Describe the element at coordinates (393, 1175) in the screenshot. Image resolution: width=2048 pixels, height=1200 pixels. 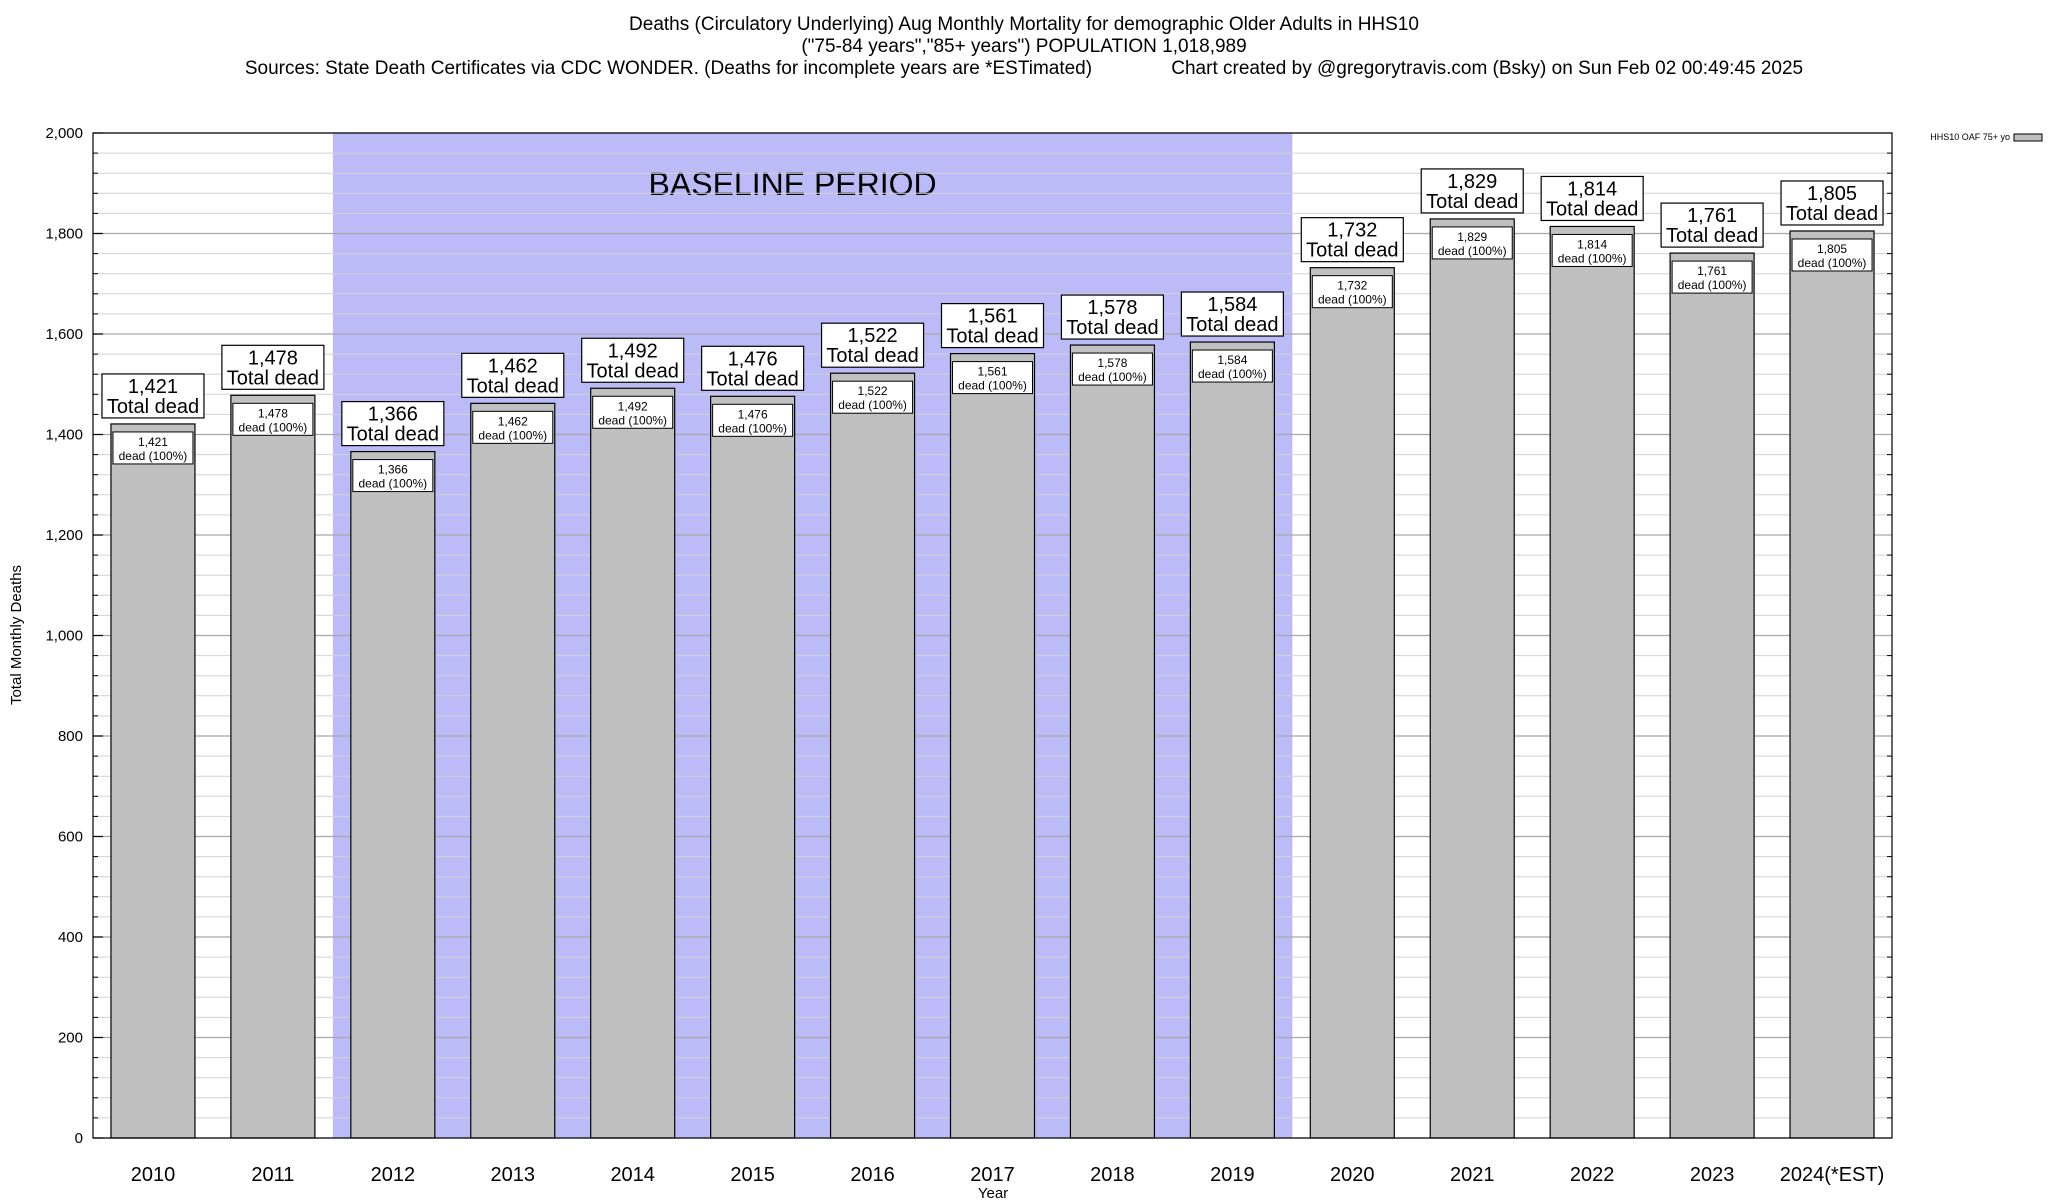
I see `x-tick-label: 2012` at that location.